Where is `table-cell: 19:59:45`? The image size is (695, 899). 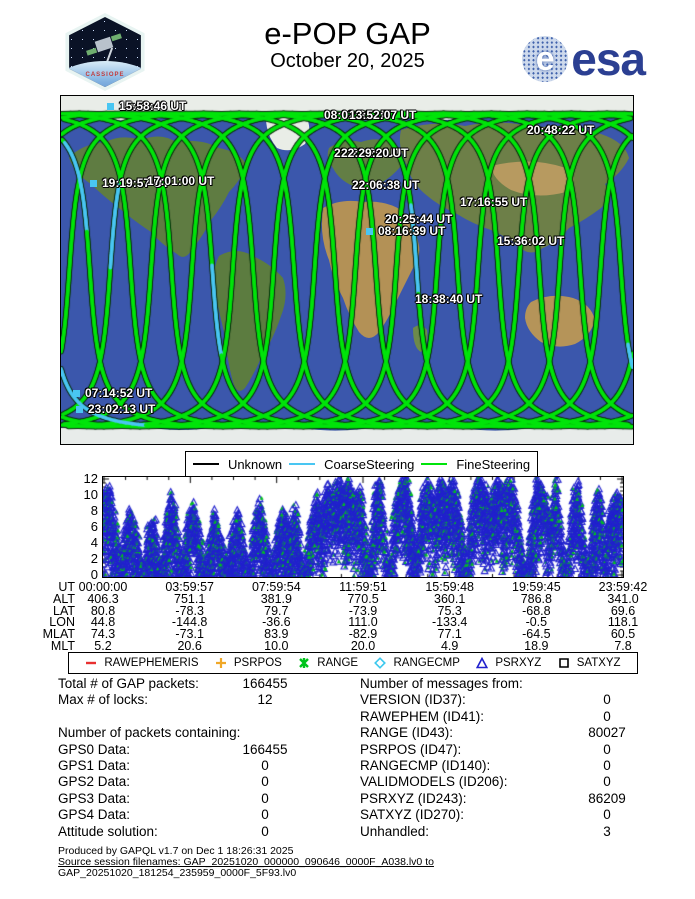
table-cell: 19:59:45 is located at coordinates (536, 587).